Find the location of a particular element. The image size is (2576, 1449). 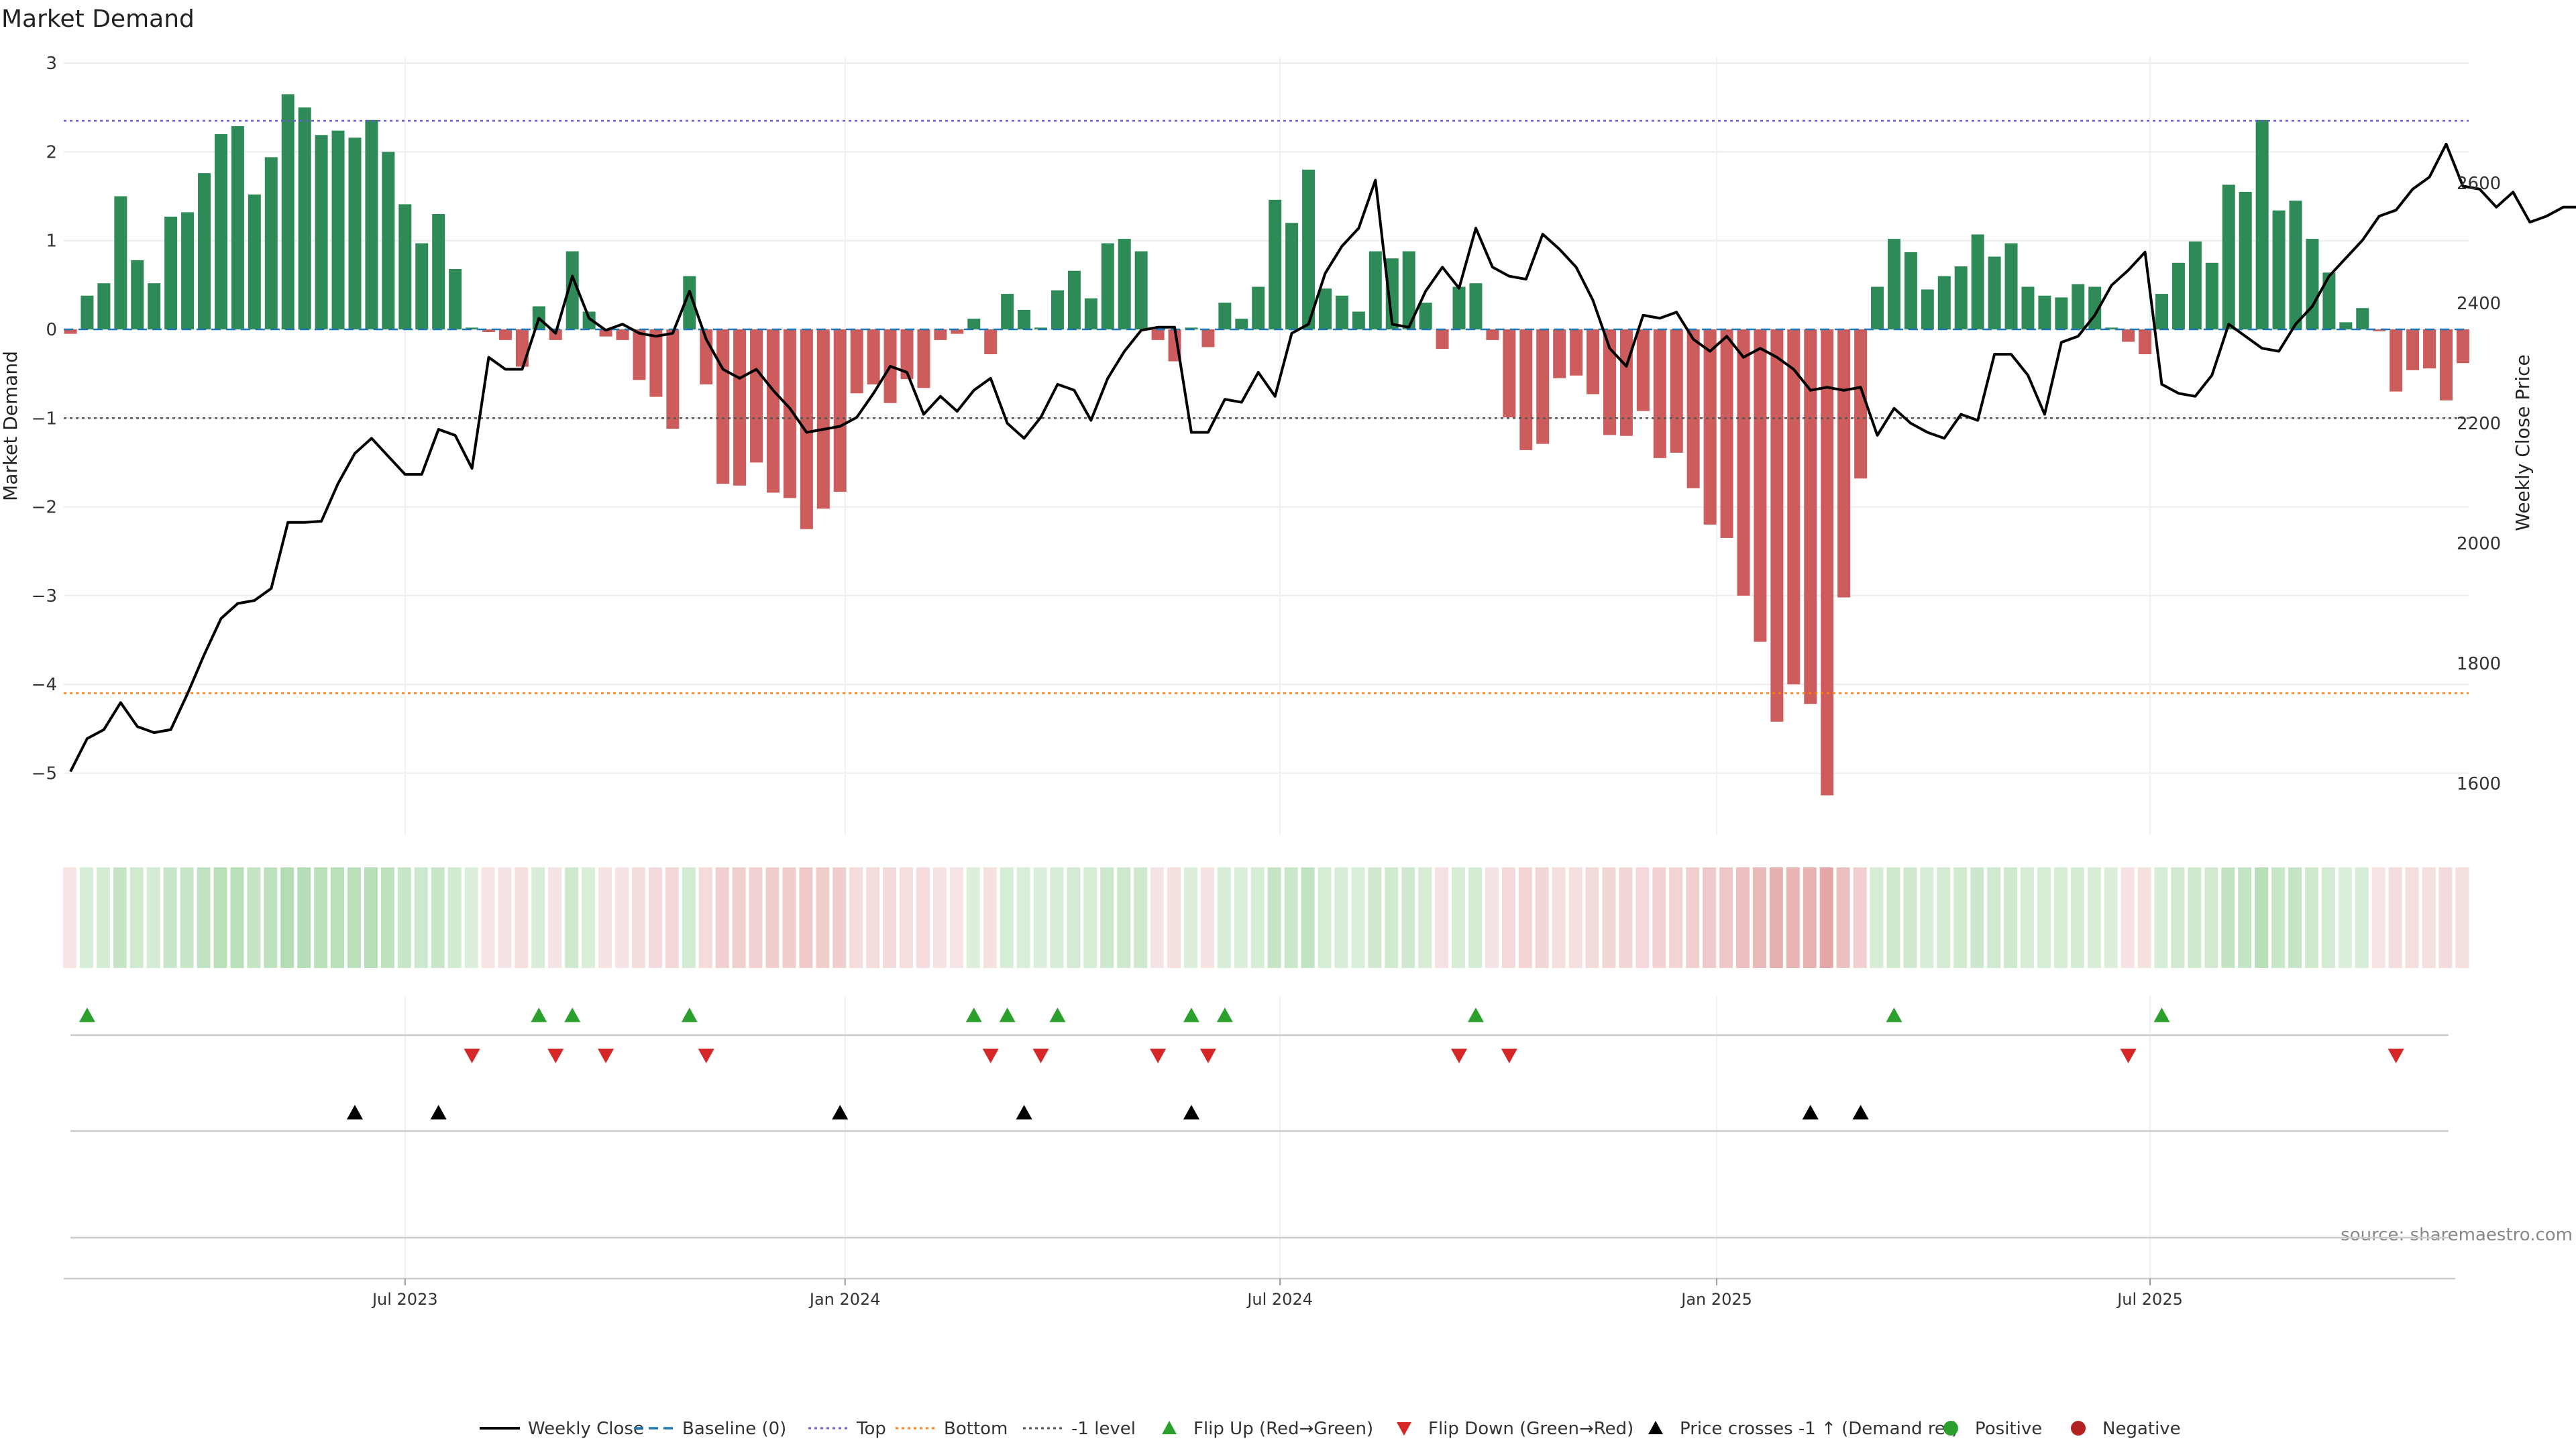

x-tick-label: Jan 2024 is located at coordinates (844, 1299).